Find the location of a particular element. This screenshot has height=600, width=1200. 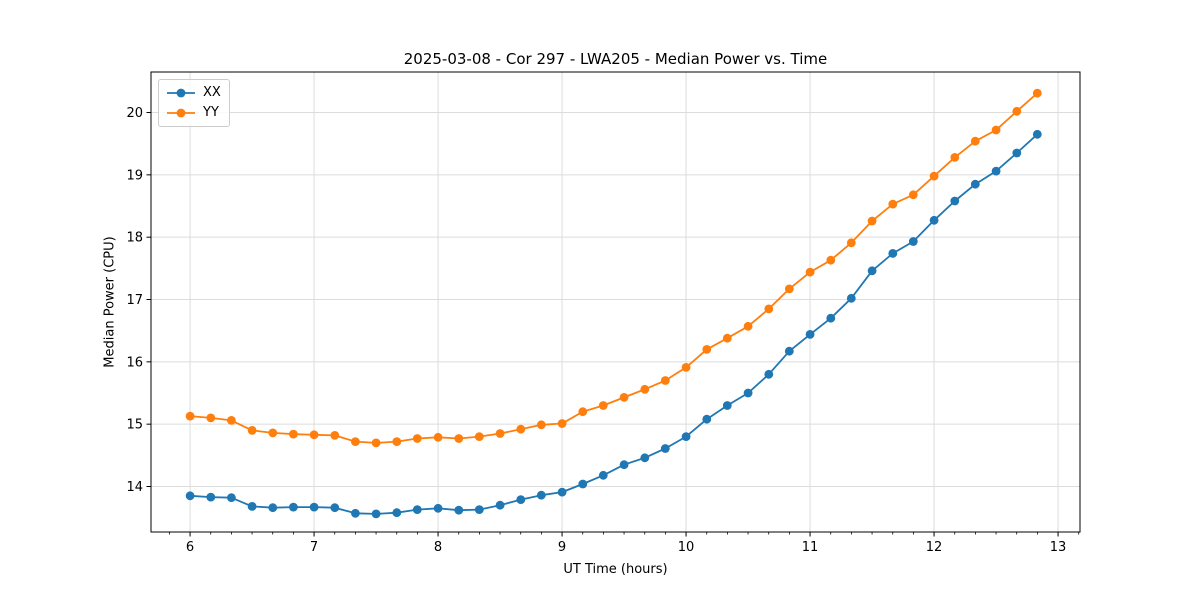

y-tick-label: 16 is located at coordinates (134, 362).